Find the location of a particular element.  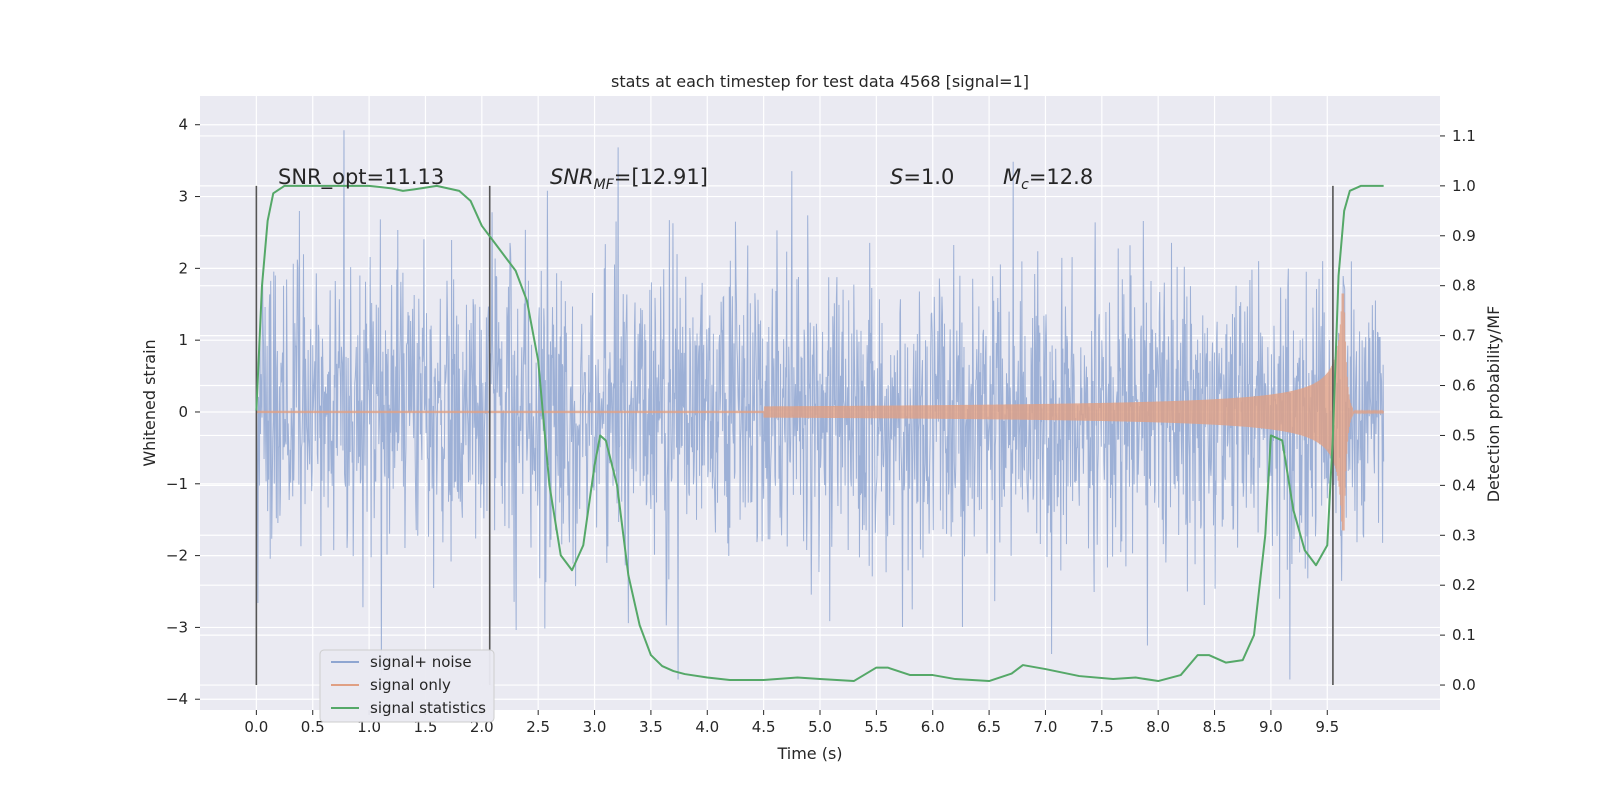

y2-tick-label: 0.9 is located at coordinates (1464, 236).